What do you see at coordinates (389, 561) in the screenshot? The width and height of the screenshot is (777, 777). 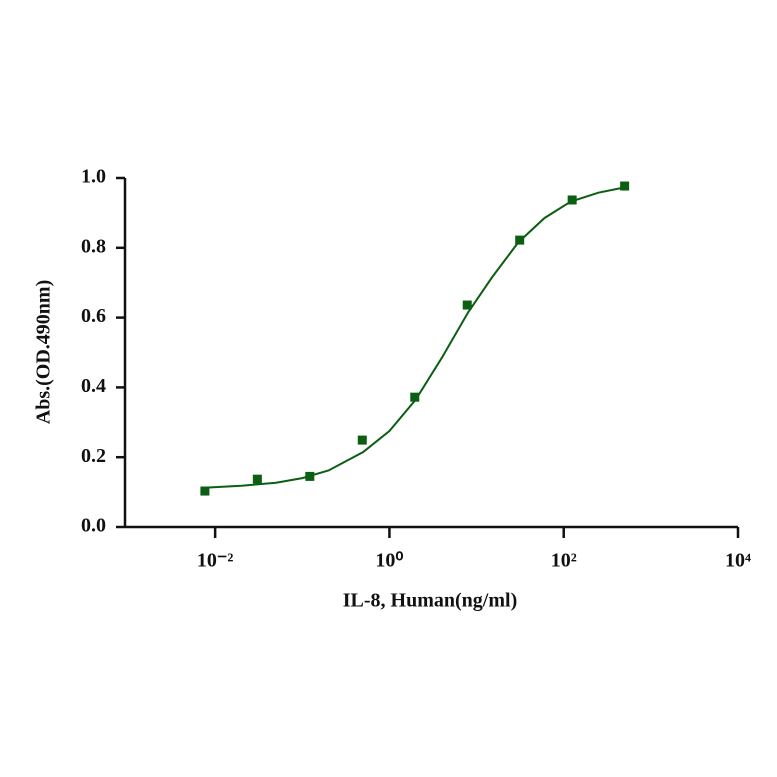 I see `x-tick-label: 10⁰` at bounding box center [389, 561].